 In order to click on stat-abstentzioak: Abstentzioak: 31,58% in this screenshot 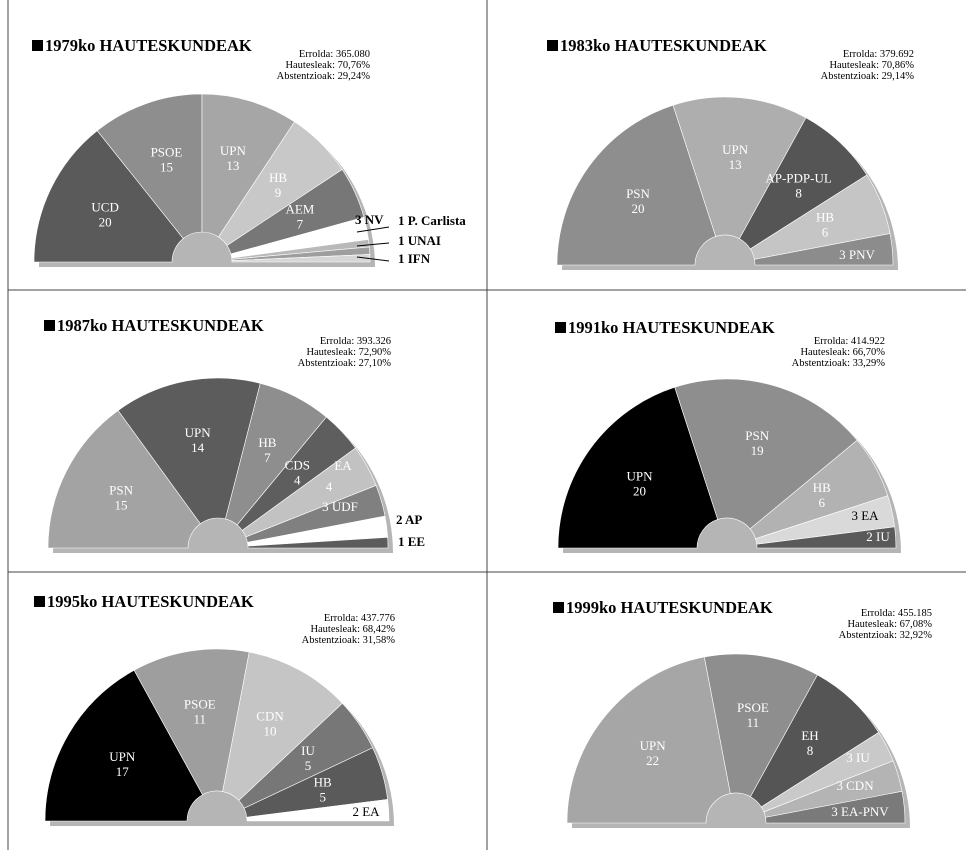, I will do `click(348, 640)`.